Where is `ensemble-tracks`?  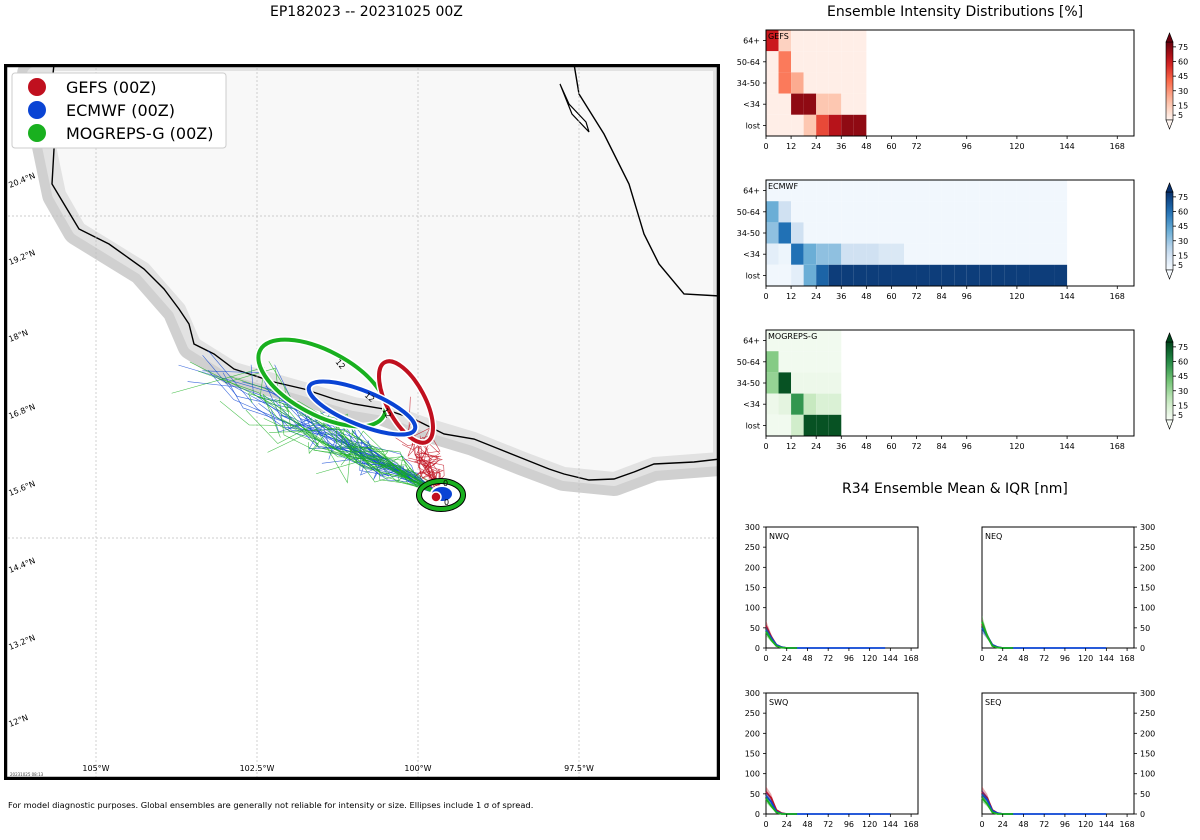
ensemble-tracks is located at coordinates (308, 422).